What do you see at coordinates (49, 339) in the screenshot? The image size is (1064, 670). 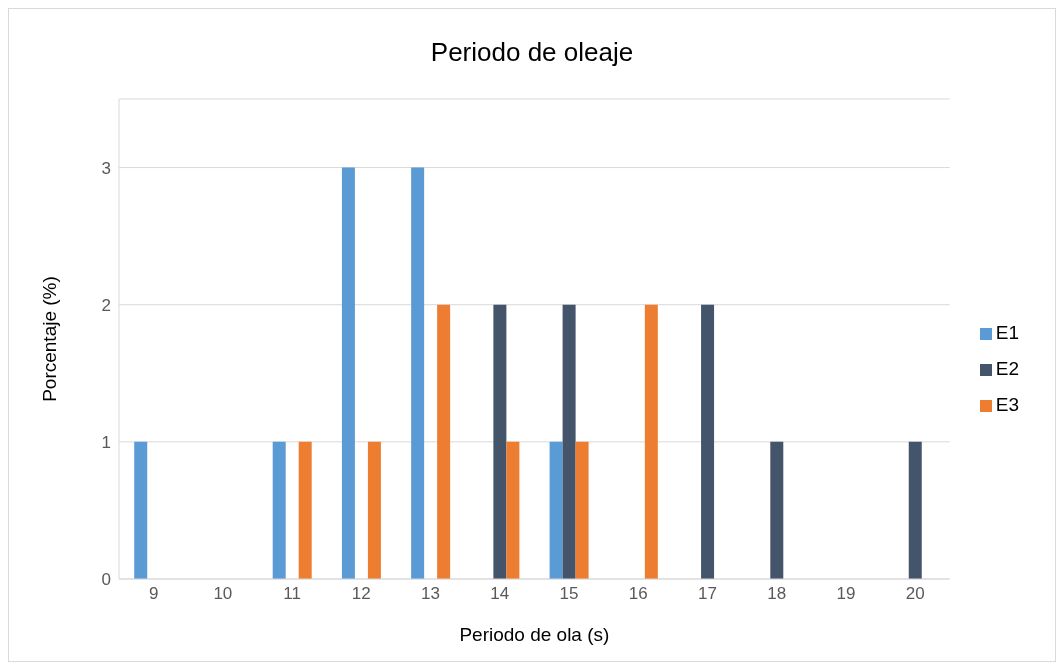 I see `y-axis-title: Porcentaje (%)` at bounding box center [49, 339].